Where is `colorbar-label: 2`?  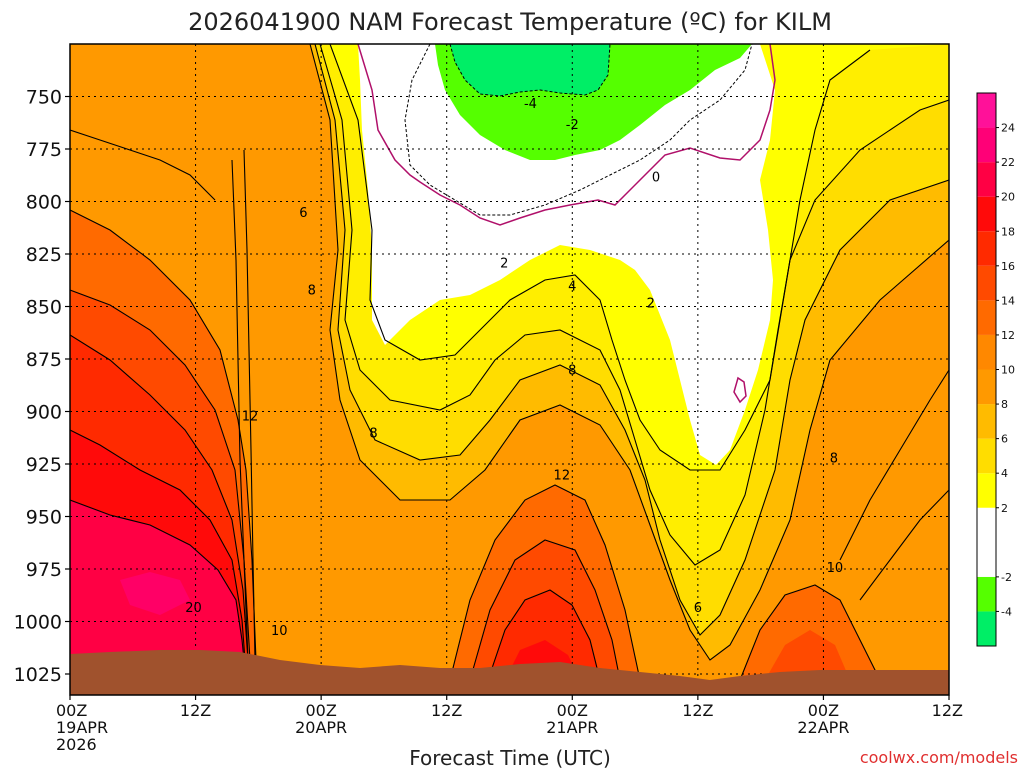 colorbar-label: 2 is located at coordinates (1004, 508).